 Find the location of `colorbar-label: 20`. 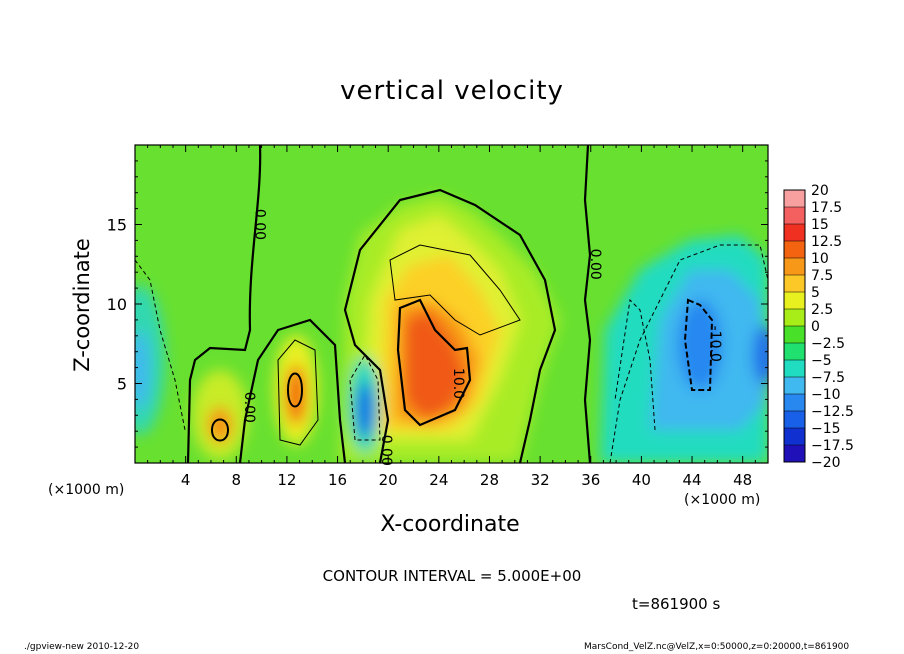

colorbar-label: 20 is located at coordinates (820, 191).